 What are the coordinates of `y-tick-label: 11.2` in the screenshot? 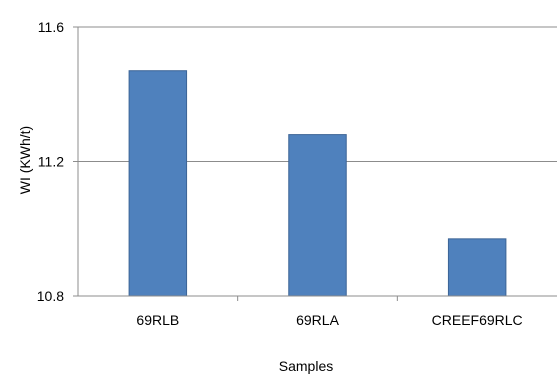 It's located at (51, 162).